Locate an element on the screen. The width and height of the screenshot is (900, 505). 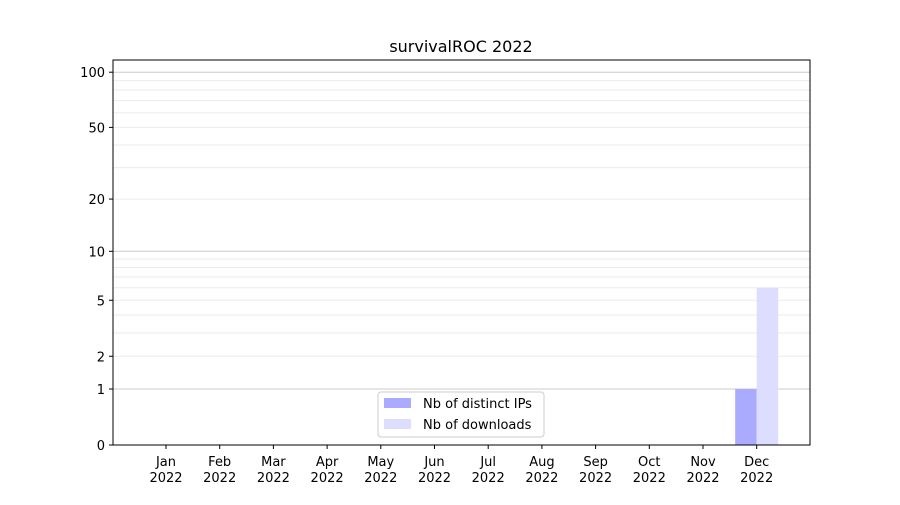
y-tick-label: 0 is located at coordinates (101, 446).